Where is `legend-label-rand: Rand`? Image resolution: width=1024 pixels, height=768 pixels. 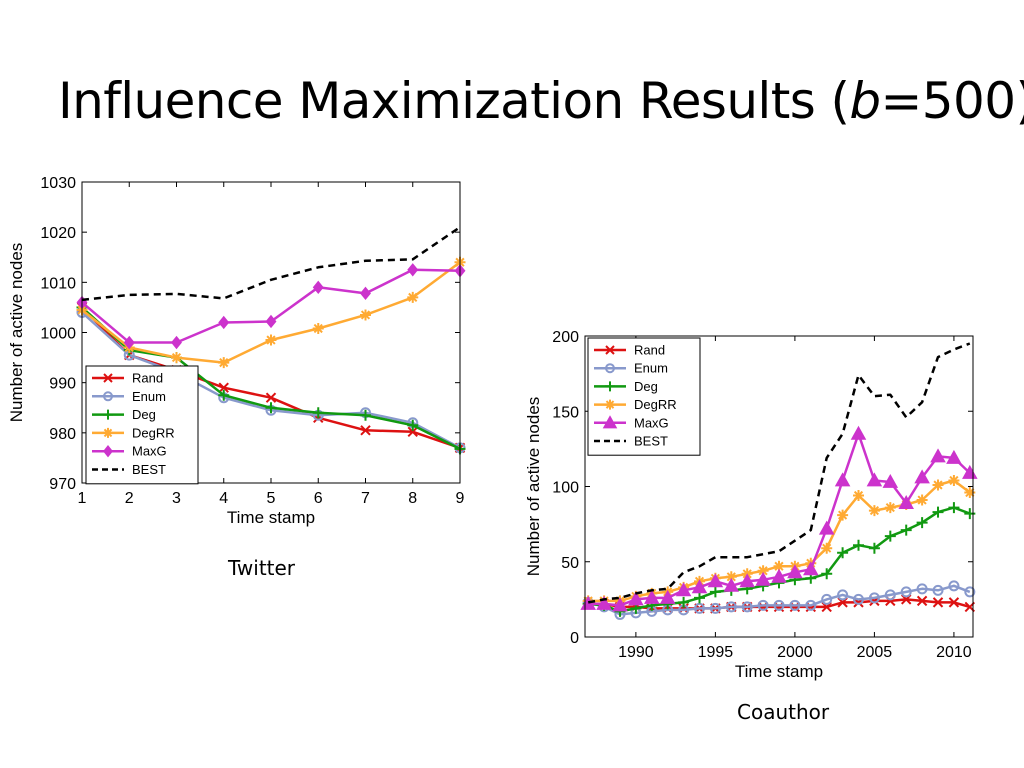
legend-label-rand: Rand is located at coordinates (147, 378).